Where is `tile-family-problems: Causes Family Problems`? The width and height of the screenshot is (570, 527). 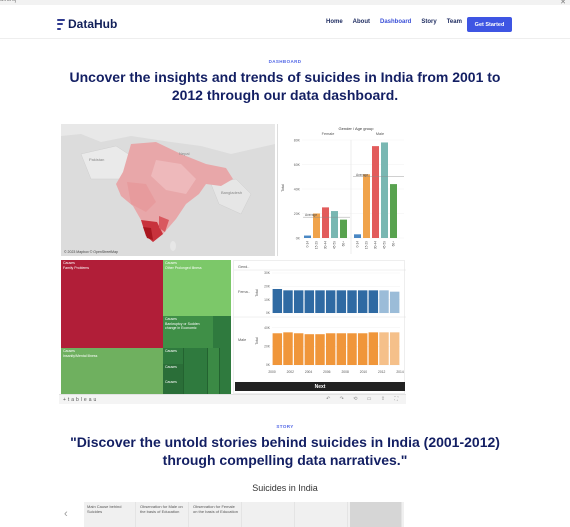 tile-family-problems: Causes Family Problems is located at coordinates (112, 304).